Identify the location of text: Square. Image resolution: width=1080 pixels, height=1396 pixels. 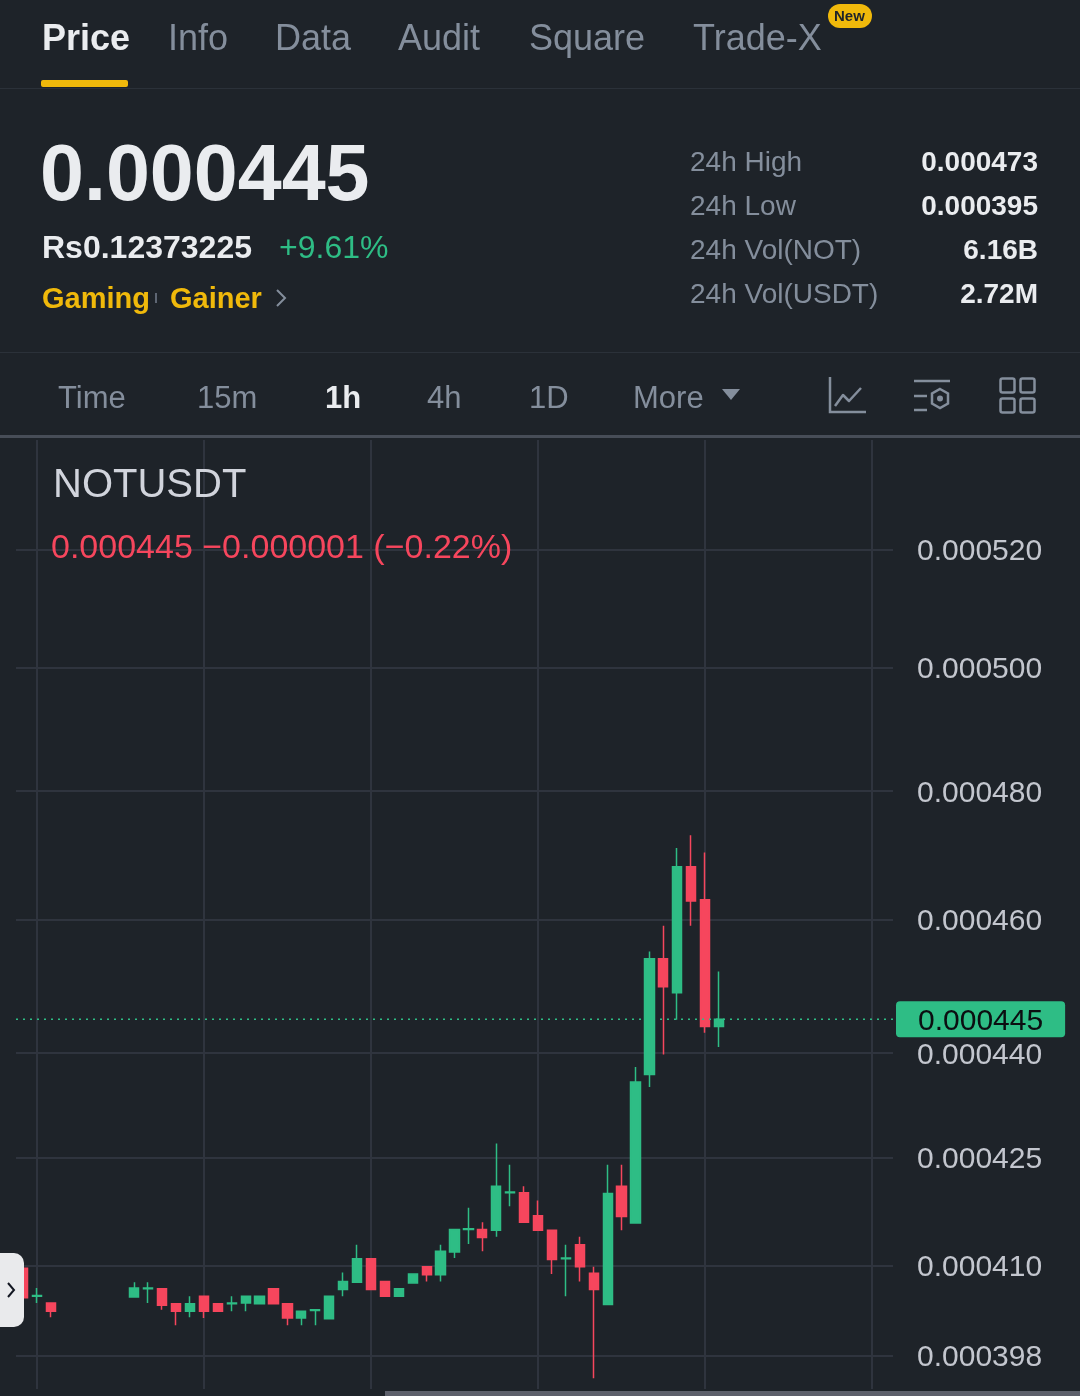
(587, 37).